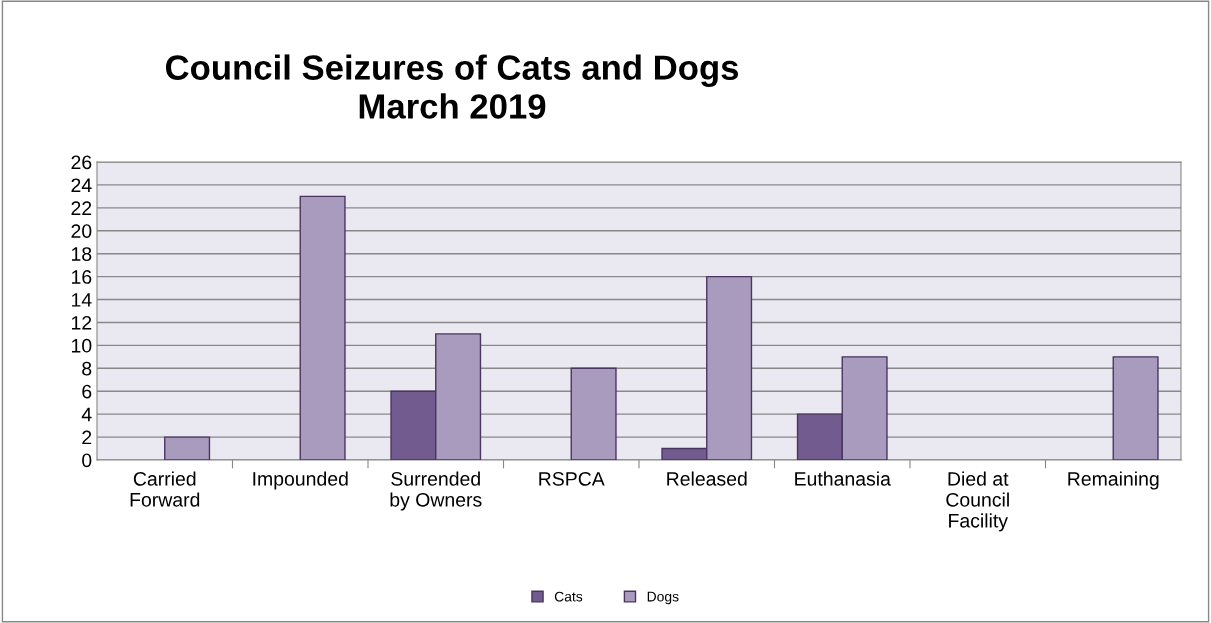 The image size is (1211, 623). What do you see at coordinates (82, 345) in the screenshot?
I see `y-tick-label: 10` at bounding box center [82, 345].